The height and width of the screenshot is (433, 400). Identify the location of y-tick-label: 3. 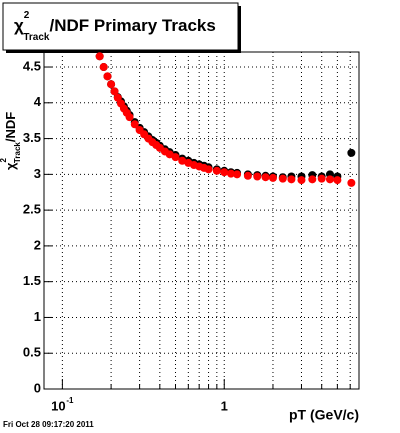
(37, 173).